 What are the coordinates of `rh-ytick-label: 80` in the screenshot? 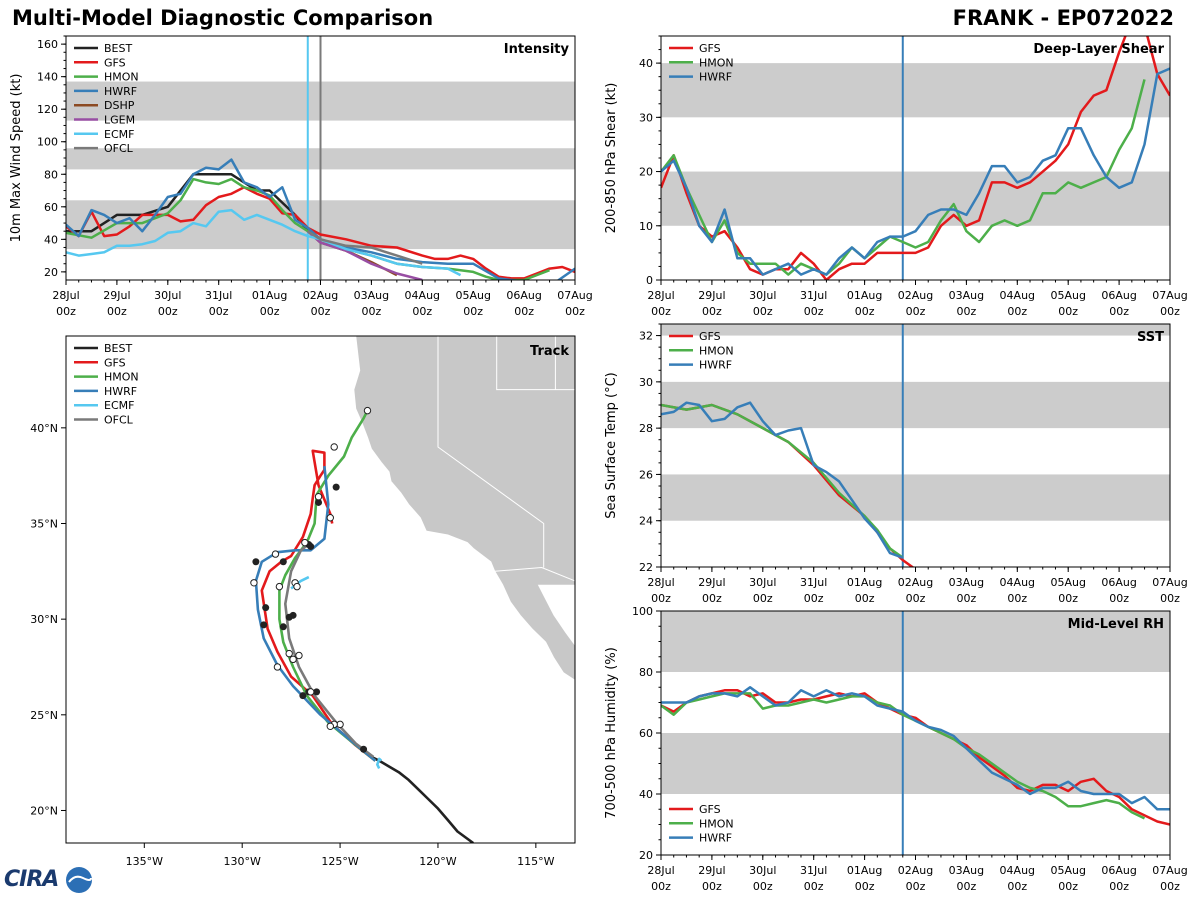 It's located at (646, 672).